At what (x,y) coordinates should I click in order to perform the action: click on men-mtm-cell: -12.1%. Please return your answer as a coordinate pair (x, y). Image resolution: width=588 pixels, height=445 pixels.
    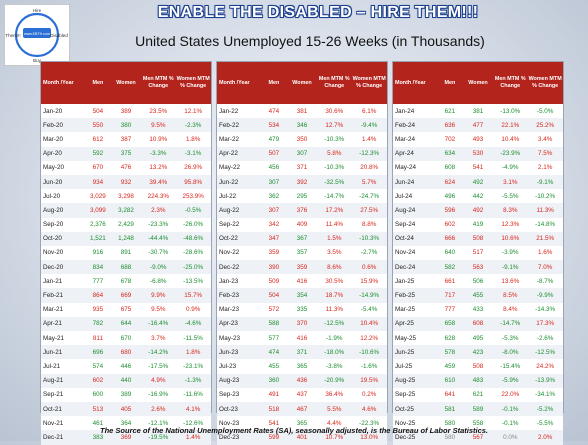
    Looking at the image, I should click on (158, 423).